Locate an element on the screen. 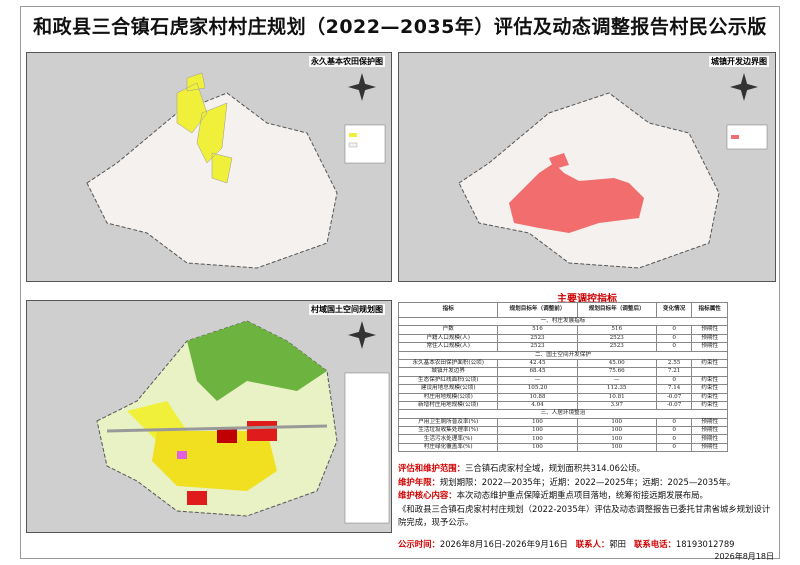  cell: 7.21 is located at coordinates (674, 372).